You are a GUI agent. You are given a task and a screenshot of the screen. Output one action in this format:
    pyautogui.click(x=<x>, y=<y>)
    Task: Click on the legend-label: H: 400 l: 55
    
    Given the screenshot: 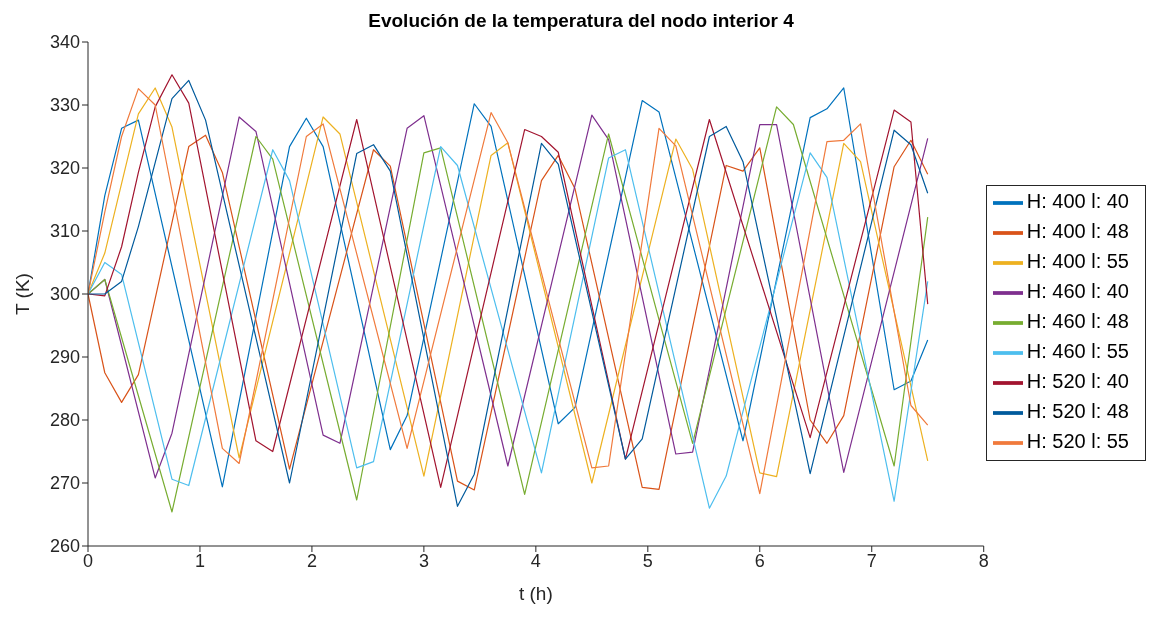 What is the action you would take?
    pyautogui.click(x=1077, y=261)
    